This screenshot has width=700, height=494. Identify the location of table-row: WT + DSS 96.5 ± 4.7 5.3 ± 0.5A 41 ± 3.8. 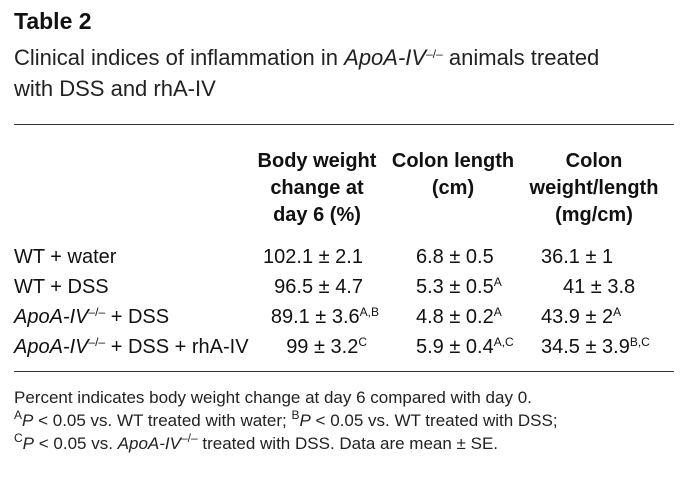
(350, 291).